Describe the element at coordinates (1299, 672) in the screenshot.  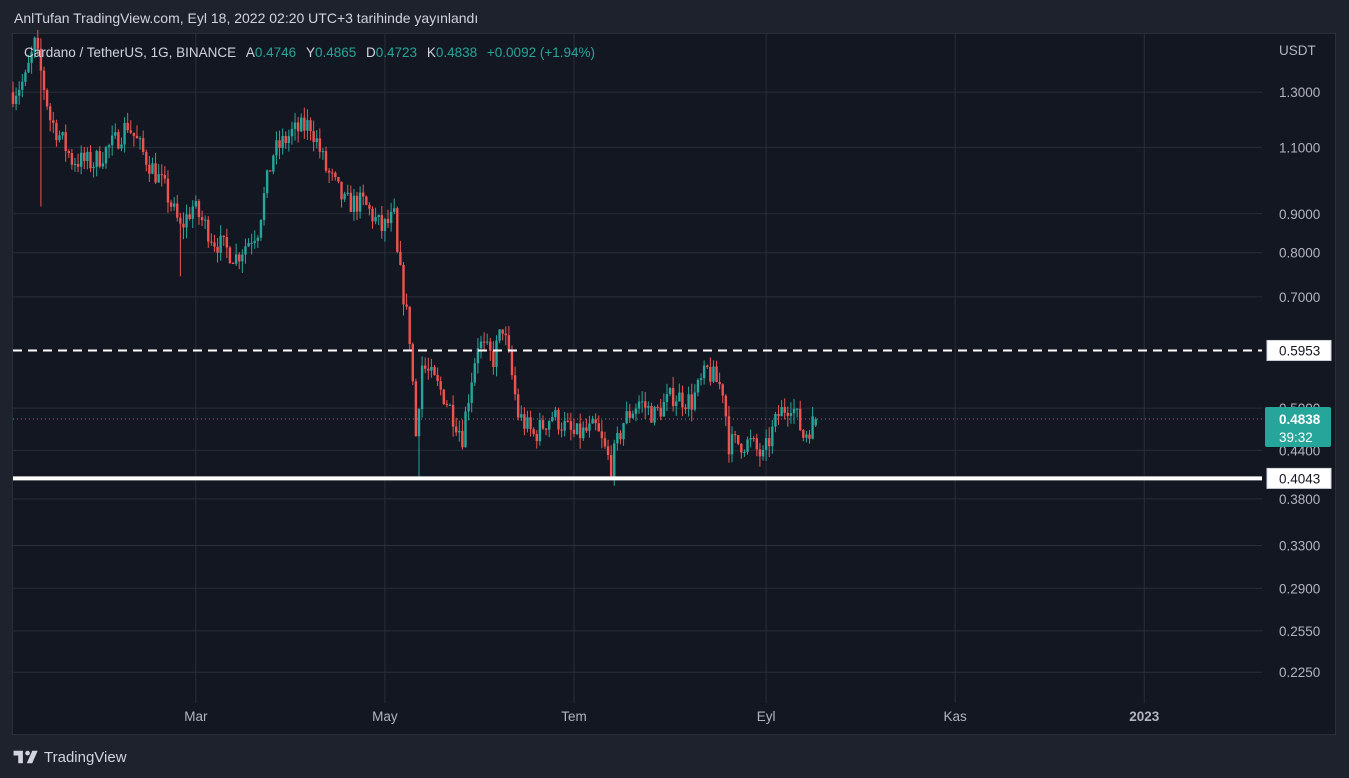
I see `price-tick-label: 0.2250` at that location.